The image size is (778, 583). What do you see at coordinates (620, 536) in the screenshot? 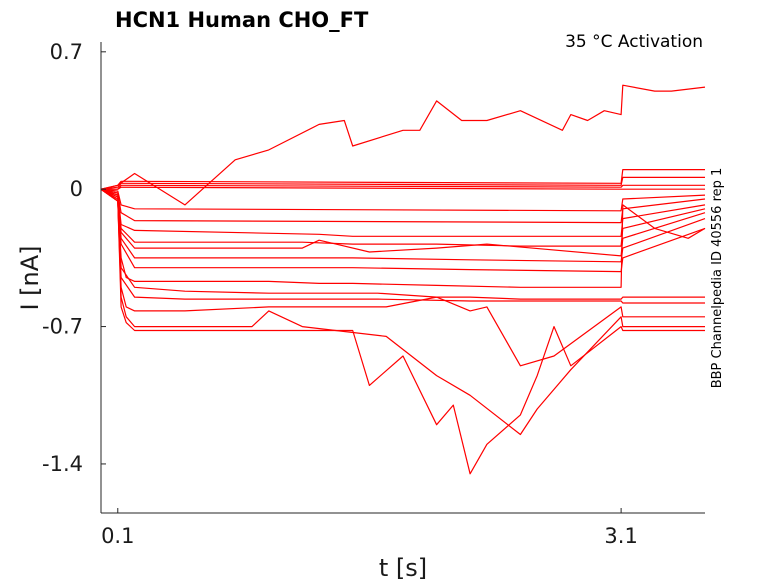
I see `x-tick-label: 3.1` at bounding box center [620, 536].